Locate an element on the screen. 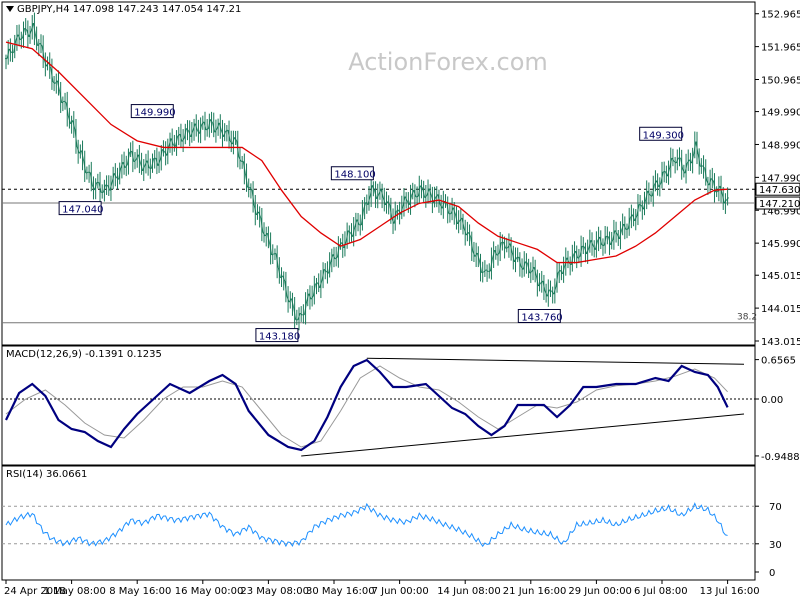  price-callout-label: 149.300 is located at coordinates (663, 135).